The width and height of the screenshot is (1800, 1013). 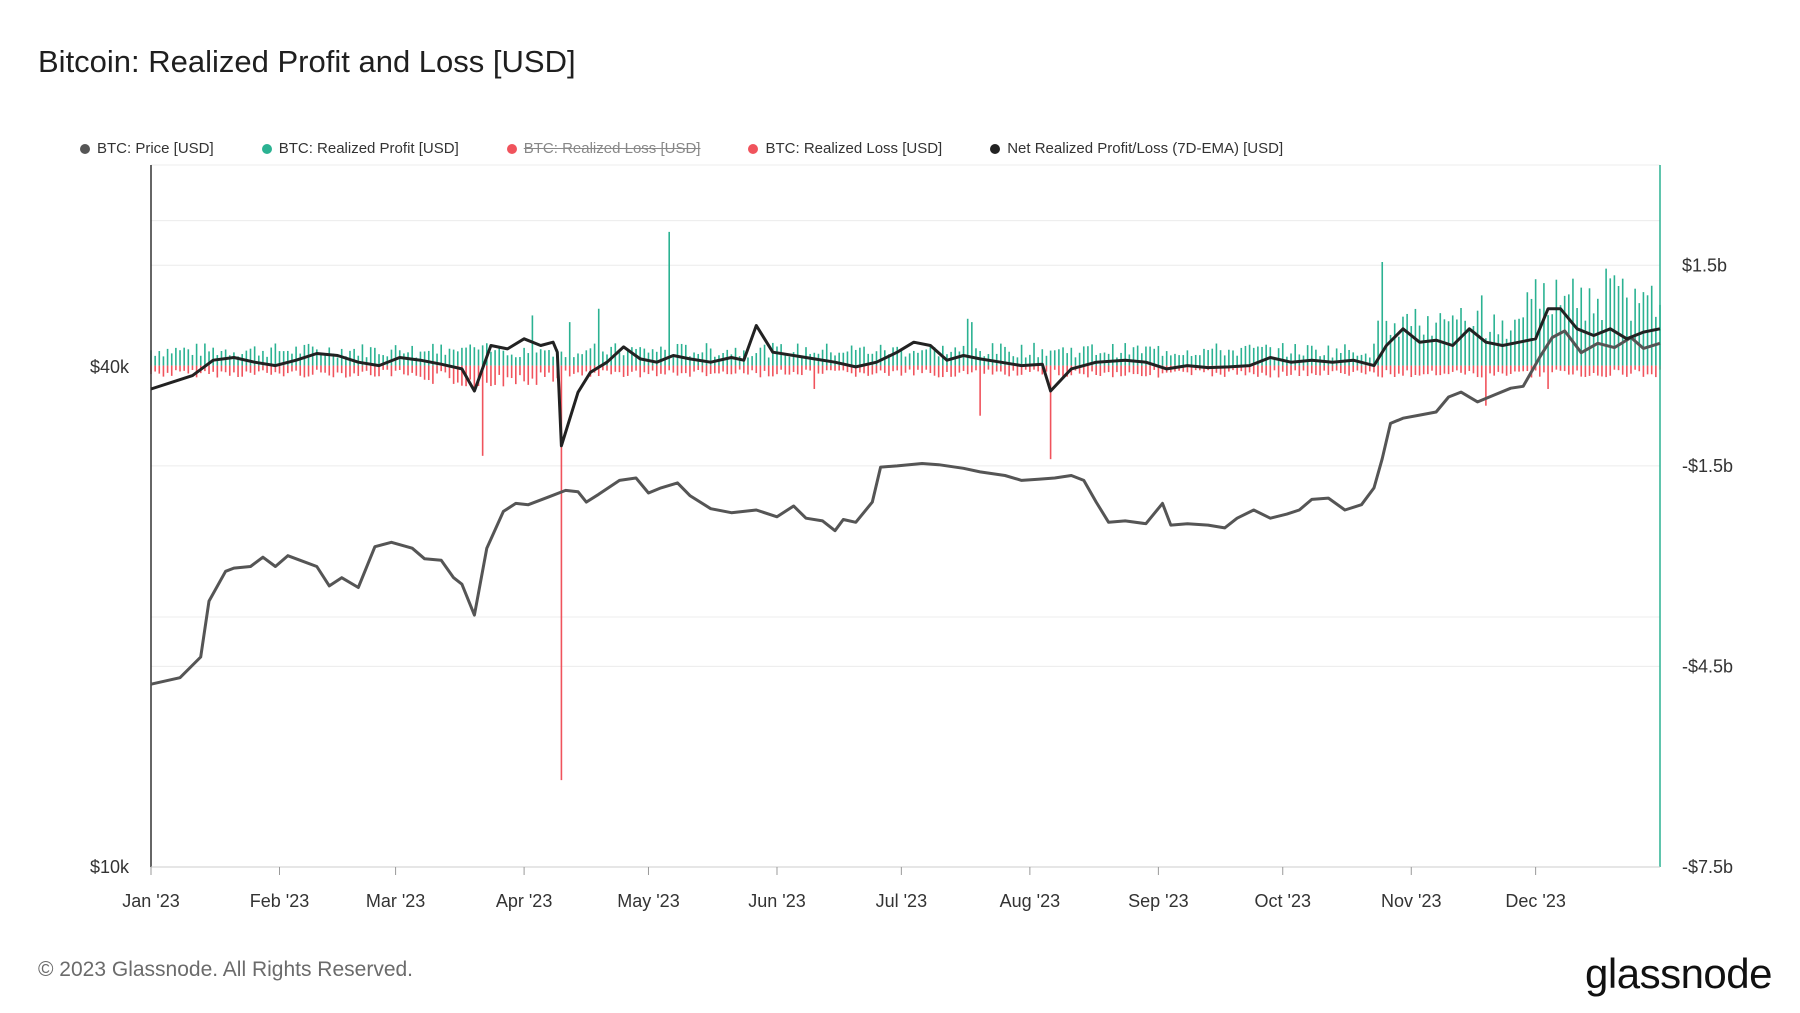 I want to click on legend-label-realized-loss-hidden: BTC: Realized Loss [USD], so click(x=612, y=148).